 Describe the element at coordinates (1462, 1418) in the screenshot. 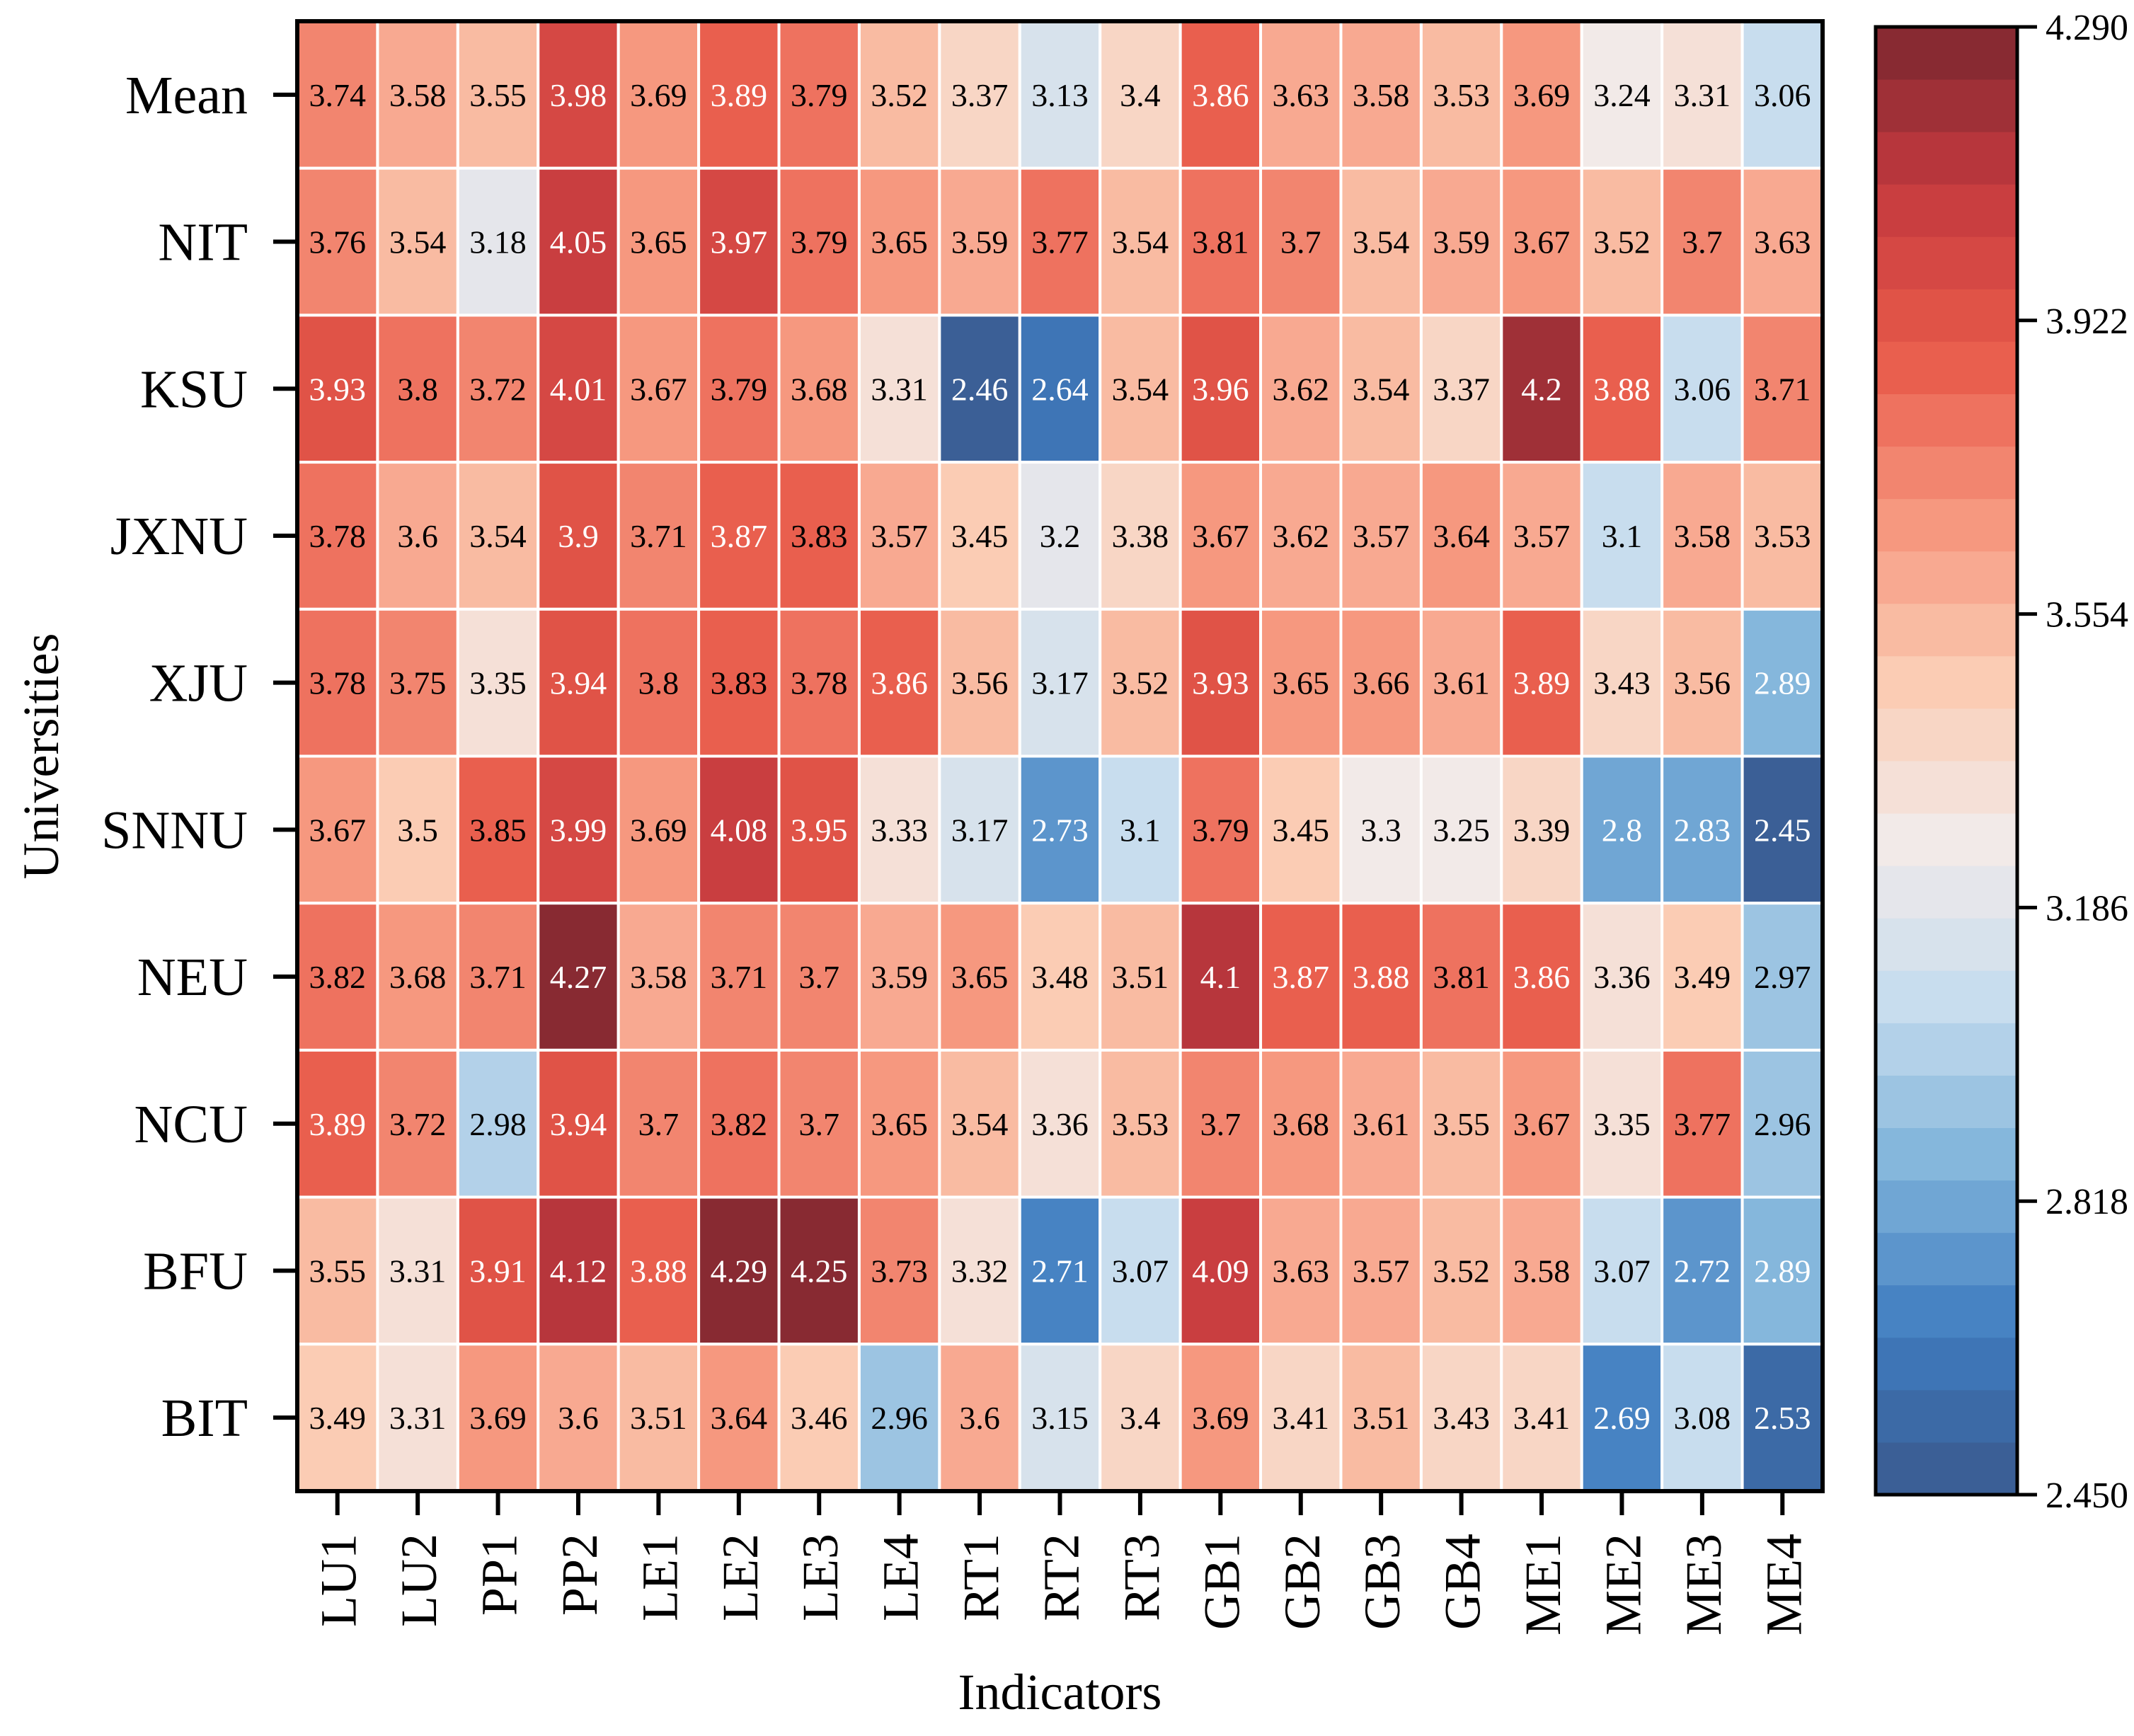

I see `heatmap-cell-label: 3.43` at that location.